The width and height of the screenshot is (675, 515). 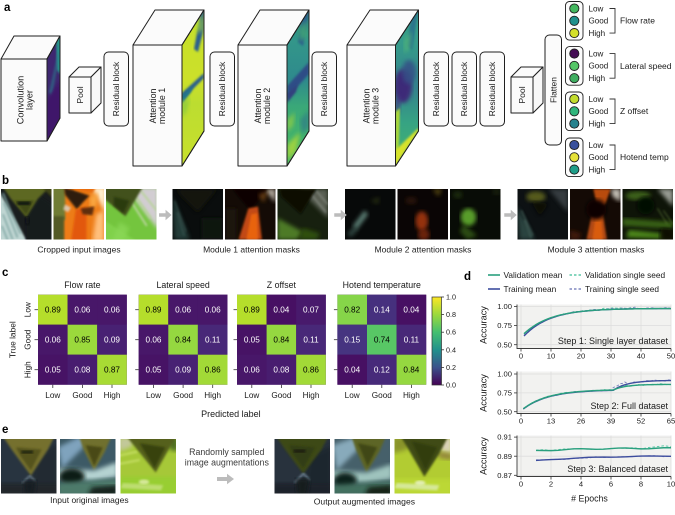 What do you see at coordinates (162, 106) in the screenshot?
I see `svg-text: module 1` at bounding box center [162, 106].